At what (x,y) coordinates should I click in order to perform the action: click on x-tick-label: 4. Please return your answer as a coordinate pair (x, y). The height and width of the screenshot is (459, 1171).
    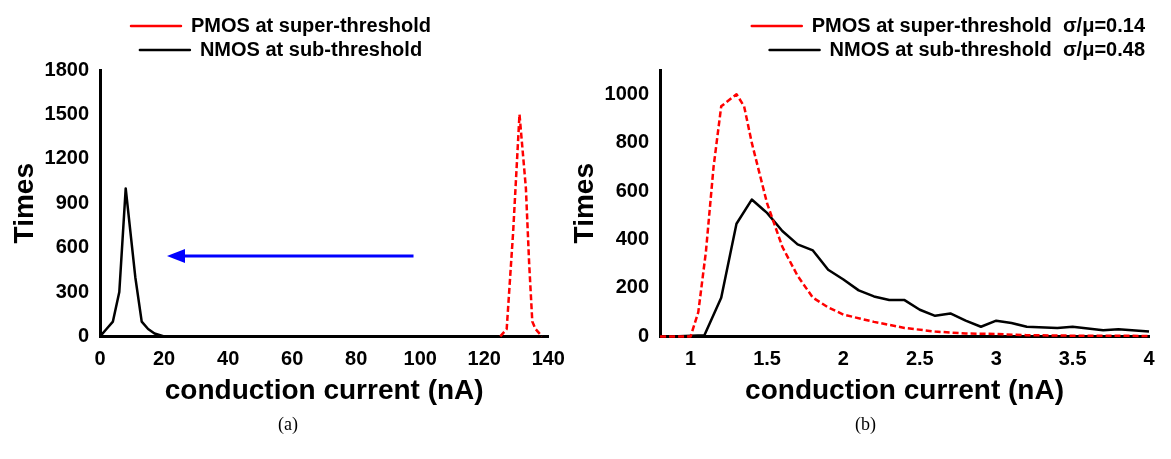
    Looking at the image, I should click on (1149, 357).